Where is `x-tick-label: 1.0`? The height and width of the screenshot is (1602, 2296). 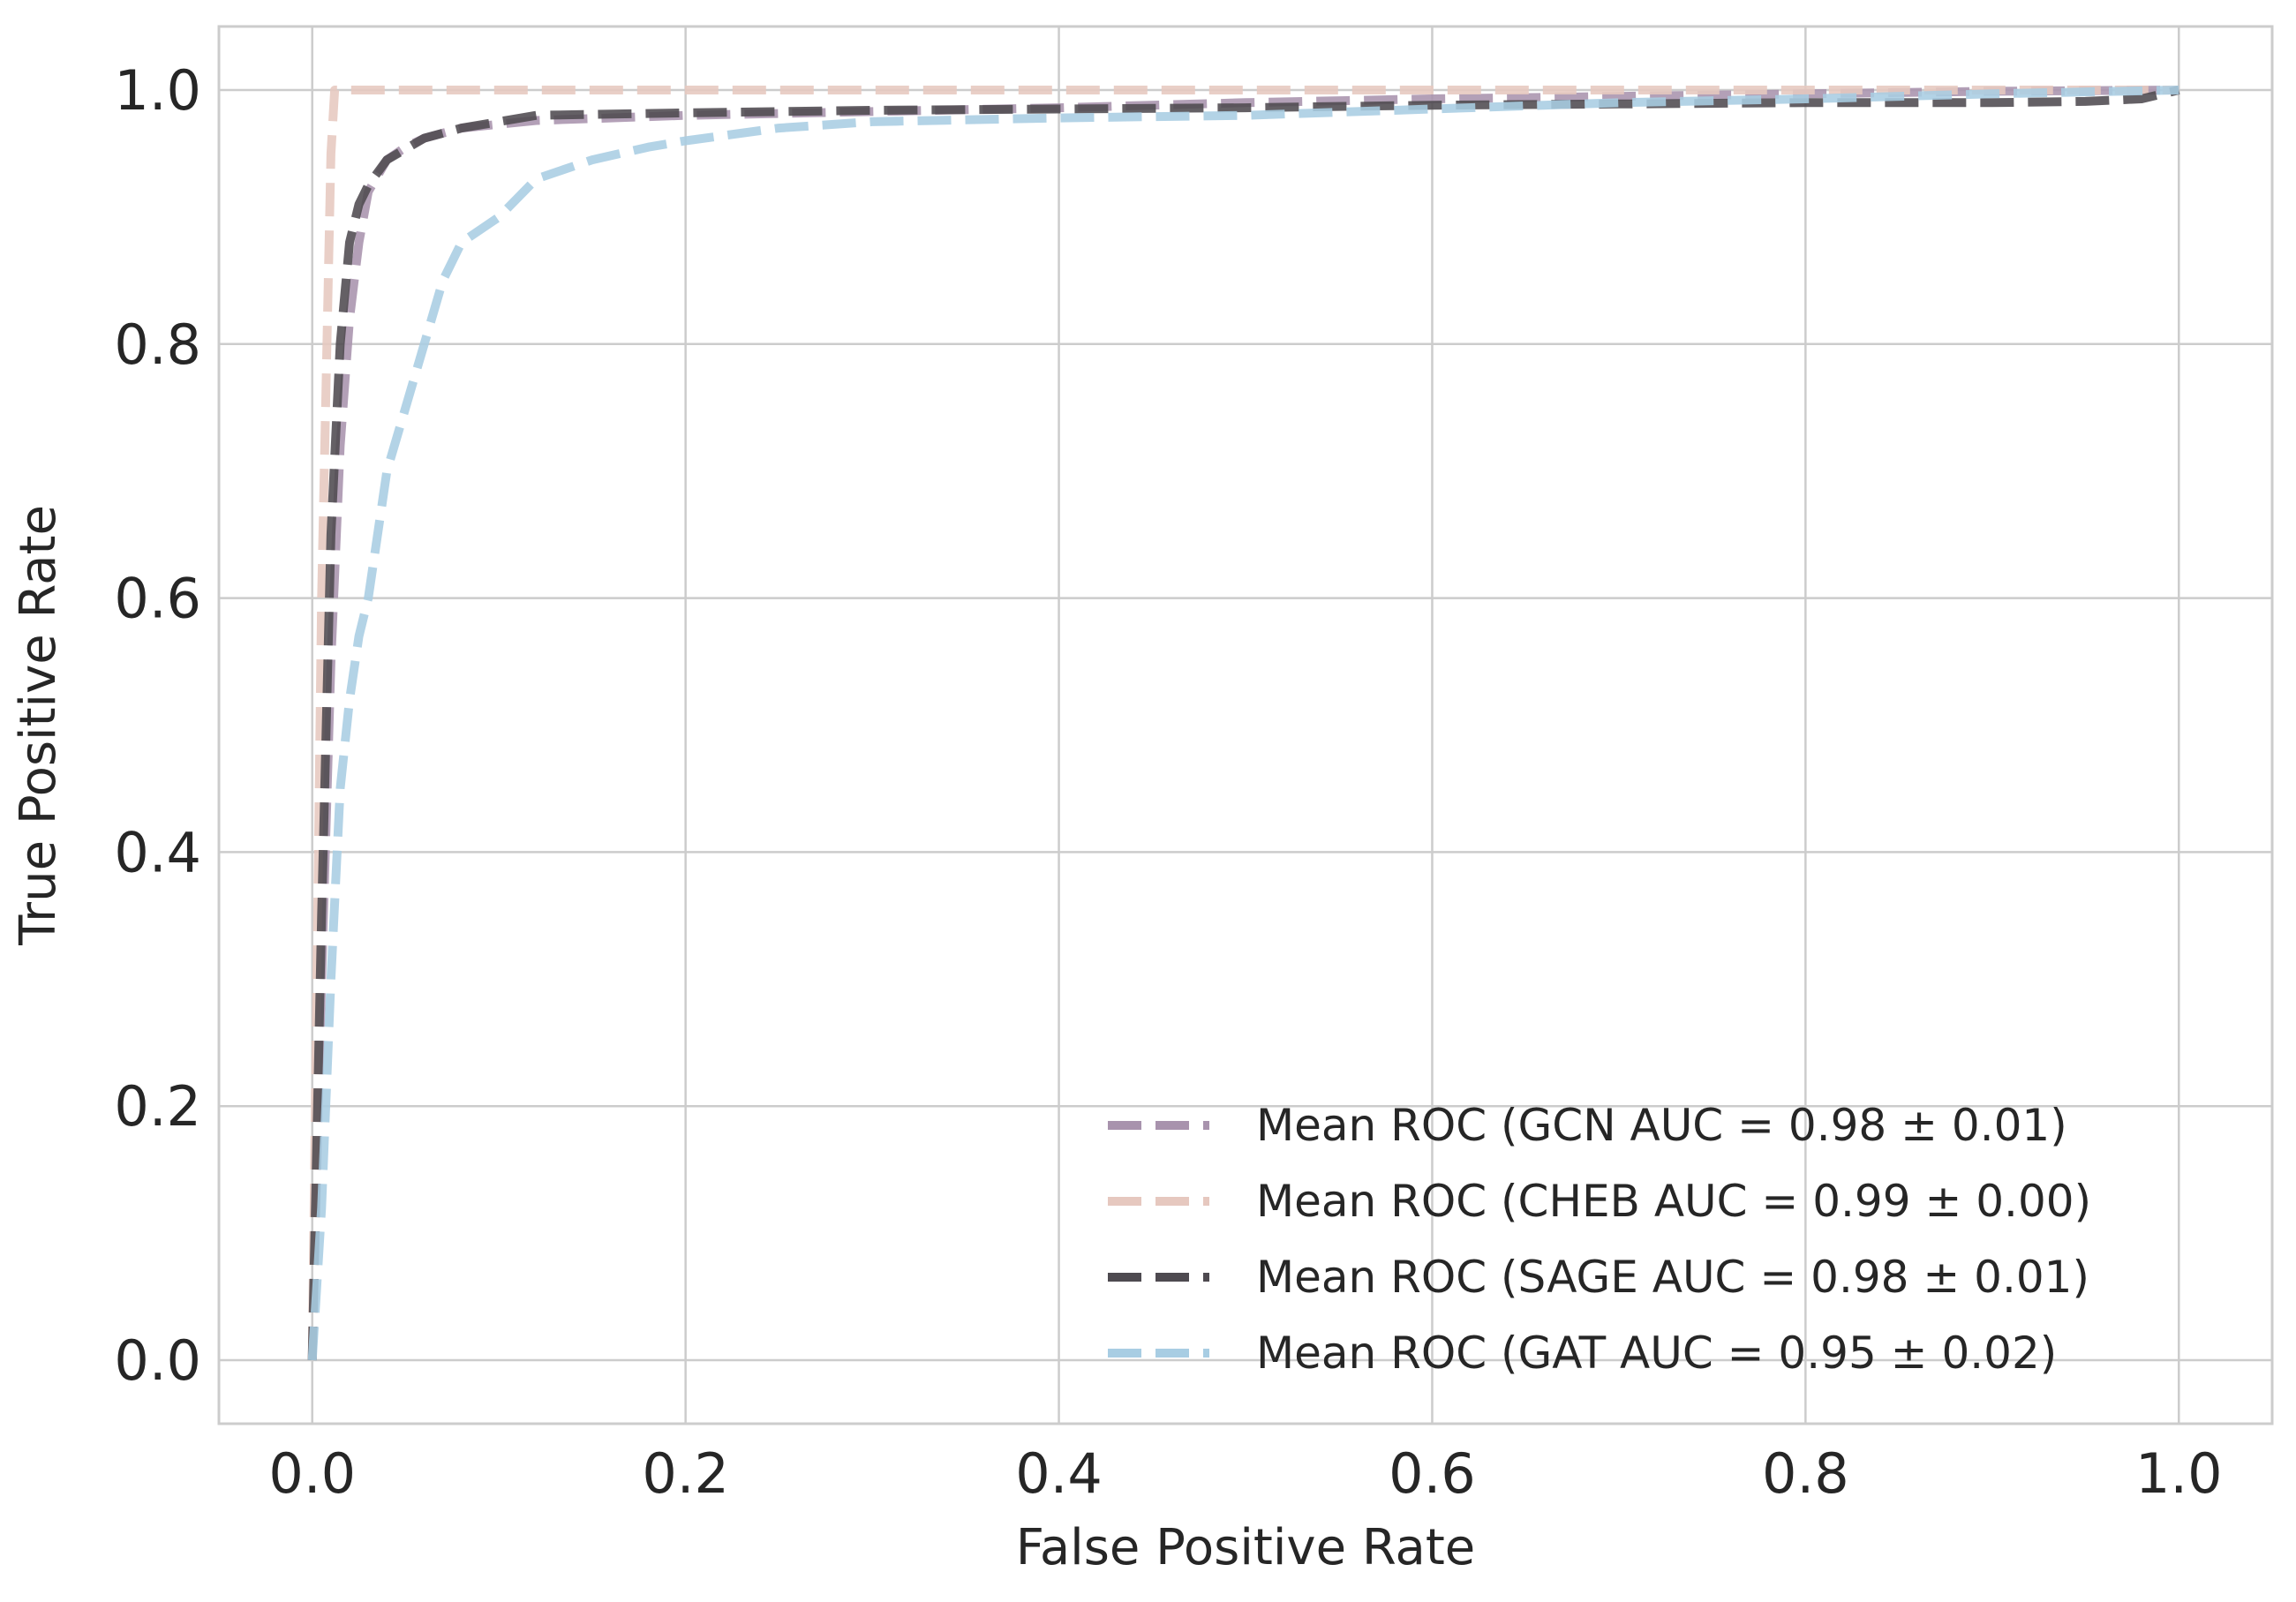
x-tick-label: 1.0 is located at coordinates (2179, 1473).